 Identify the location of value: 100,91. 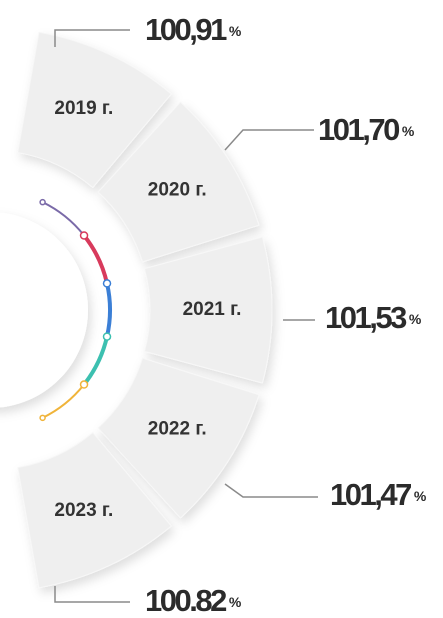
(186, 29).